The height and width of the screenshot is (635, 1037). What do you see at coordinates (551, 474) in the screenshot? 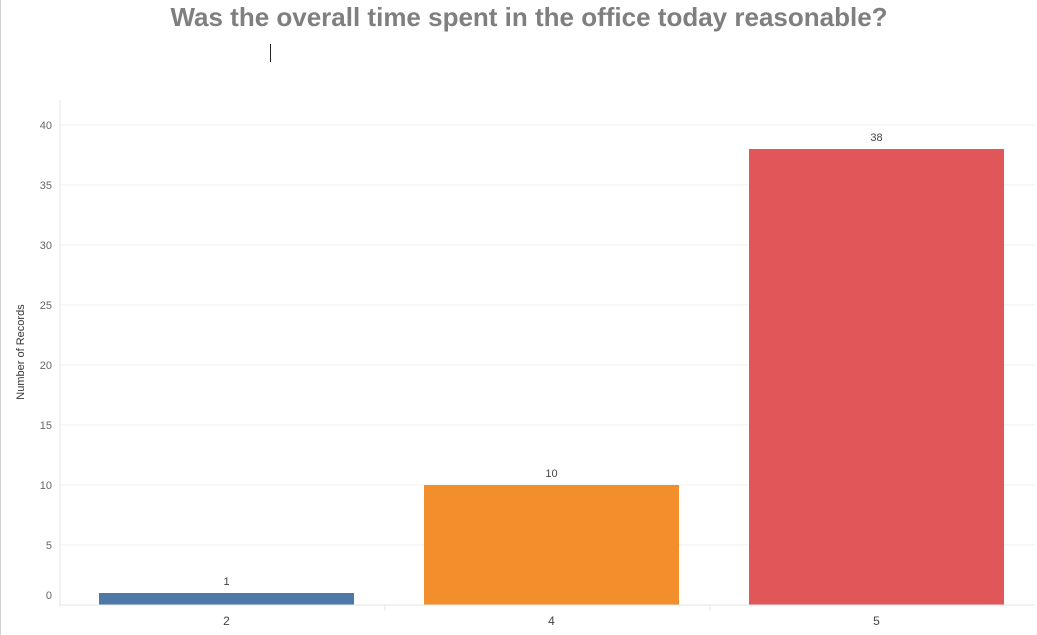
I see `data-label: 10` at bounding box center [551, 474].